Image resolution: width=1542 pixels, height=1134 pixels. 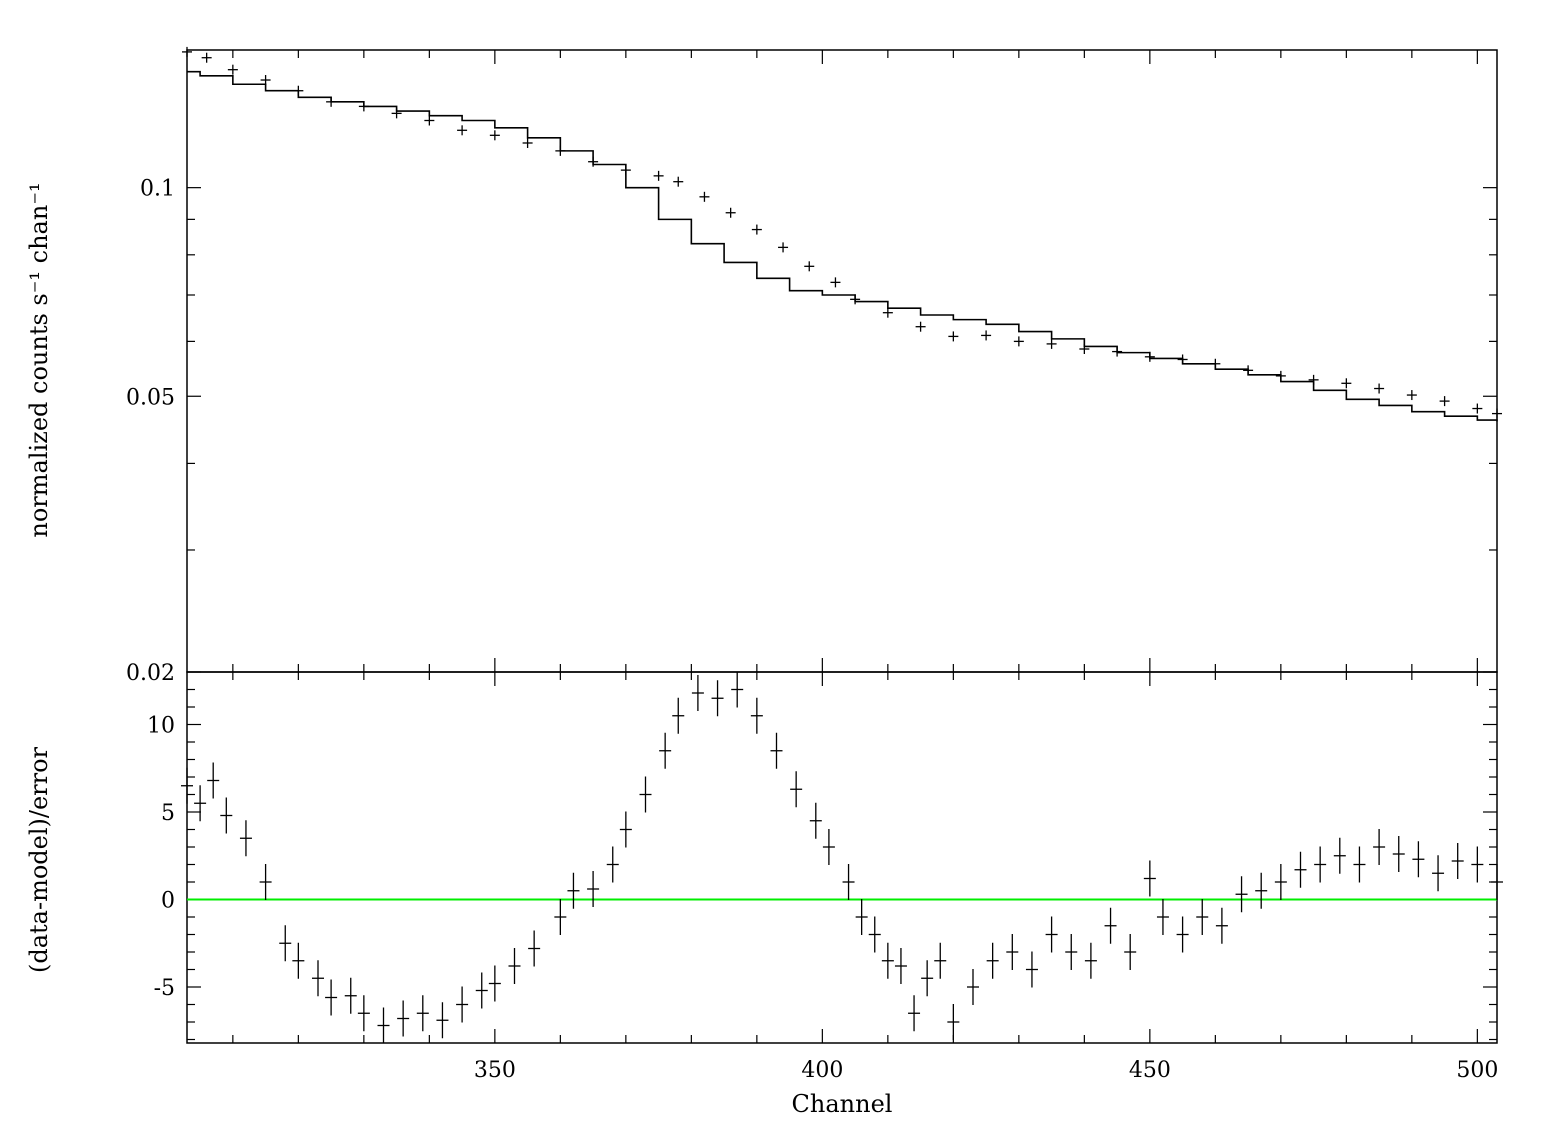 I want to click on y-tick-label: 10, so click(x=161, y=726).